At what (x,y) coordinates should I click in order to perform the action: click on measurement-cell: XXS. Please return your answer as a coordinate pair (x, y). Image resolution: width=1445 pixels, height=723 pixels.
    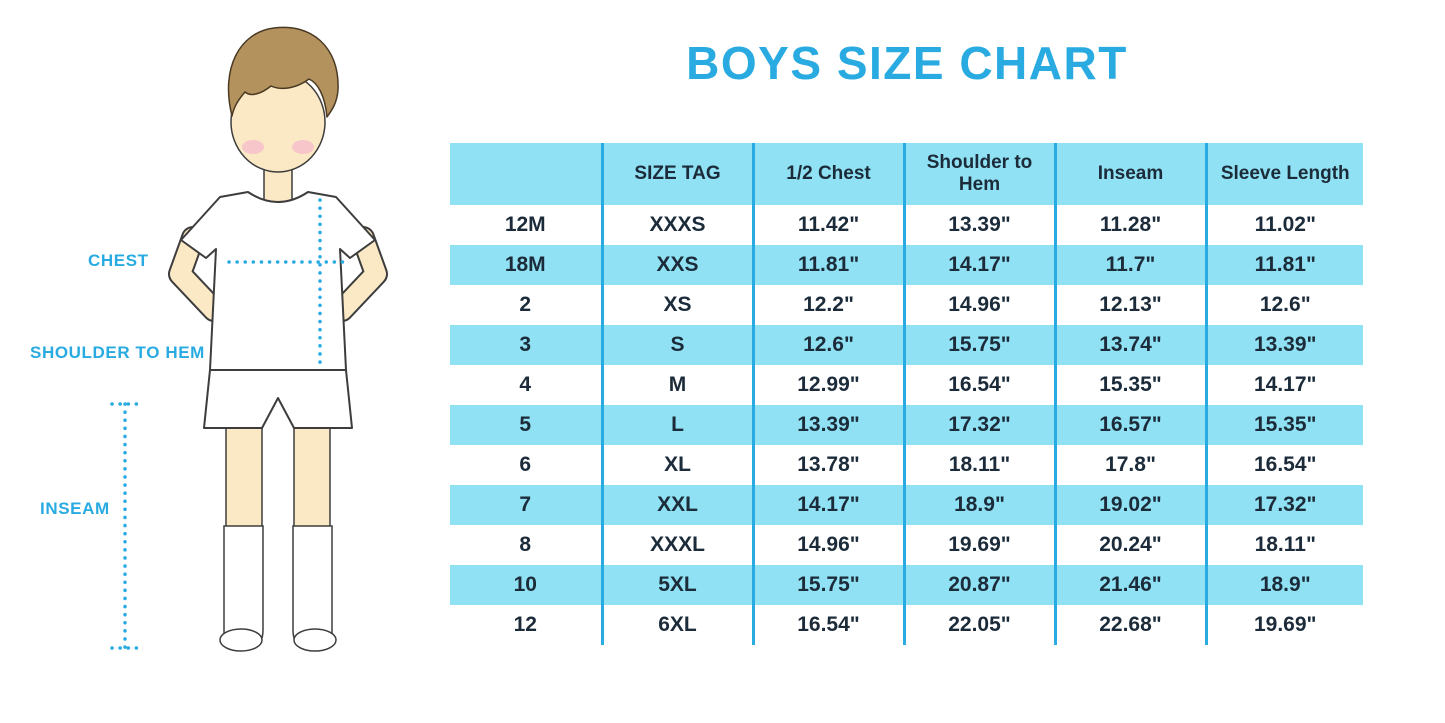
    Looking at the image, I should click on (676, 265).